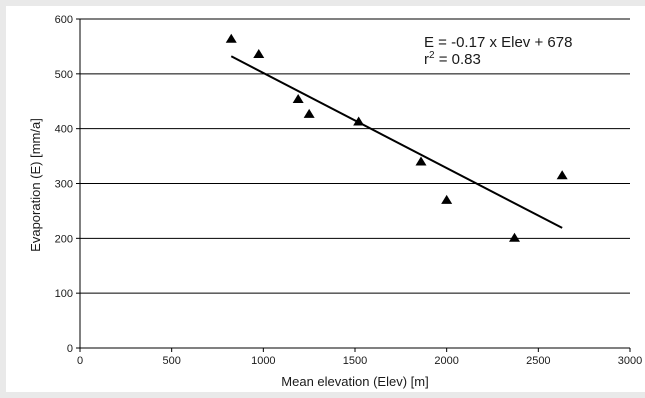  I want to click on x-tick-label: 2000, so click(446, 361).